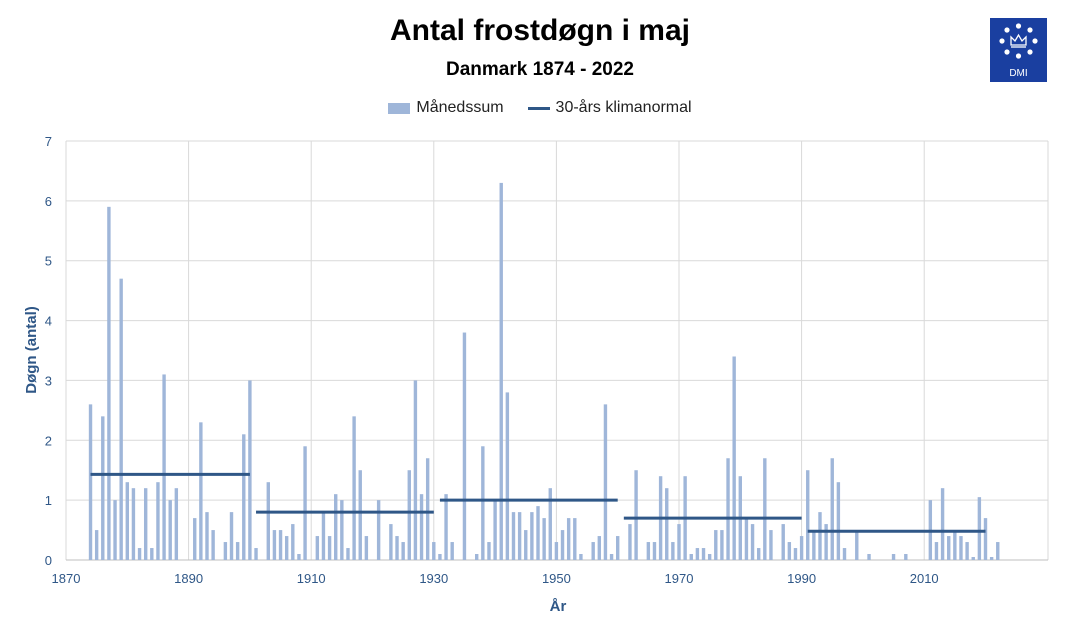  What do you see at coordinates (513, 536) in the screenshot?
I see `bar-1943` at bounding box center [513, 536].